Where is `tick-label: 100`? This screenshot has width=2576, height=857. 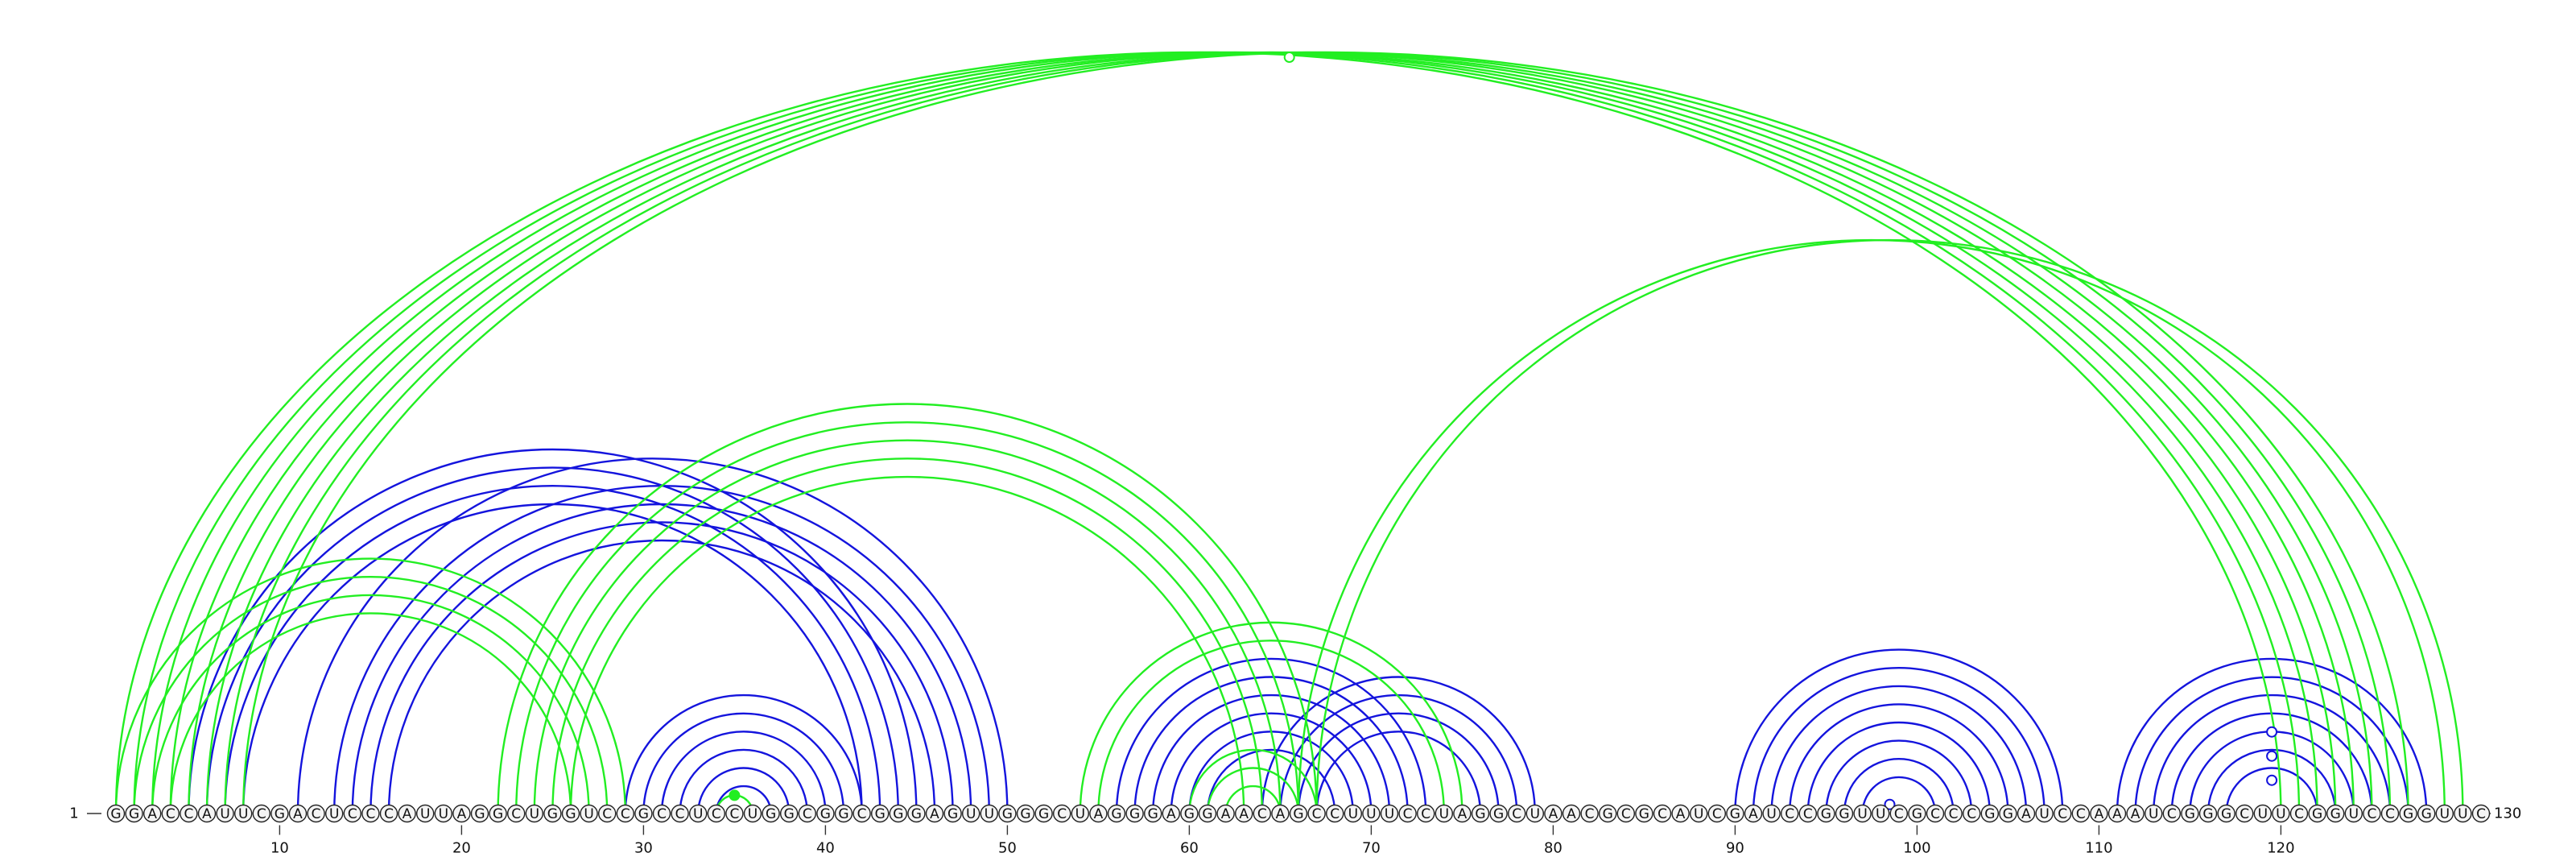 tick-label: 100 is located at coordinates (1916, 849).